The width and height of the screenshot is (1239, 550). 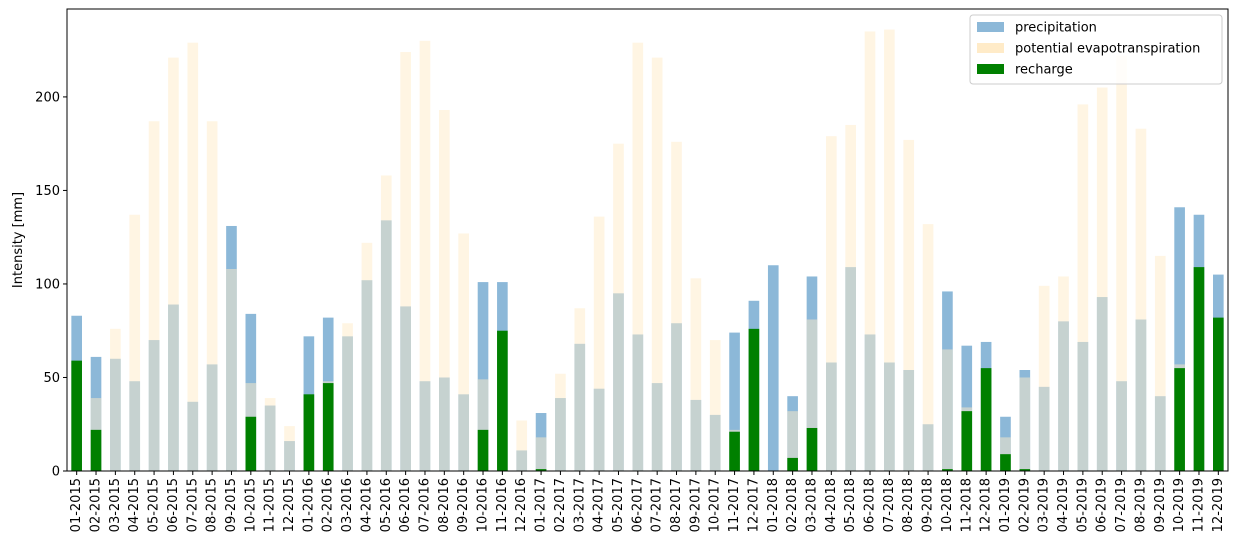 I want to click on y-tick-label: 100, so click(x=47, y=284).